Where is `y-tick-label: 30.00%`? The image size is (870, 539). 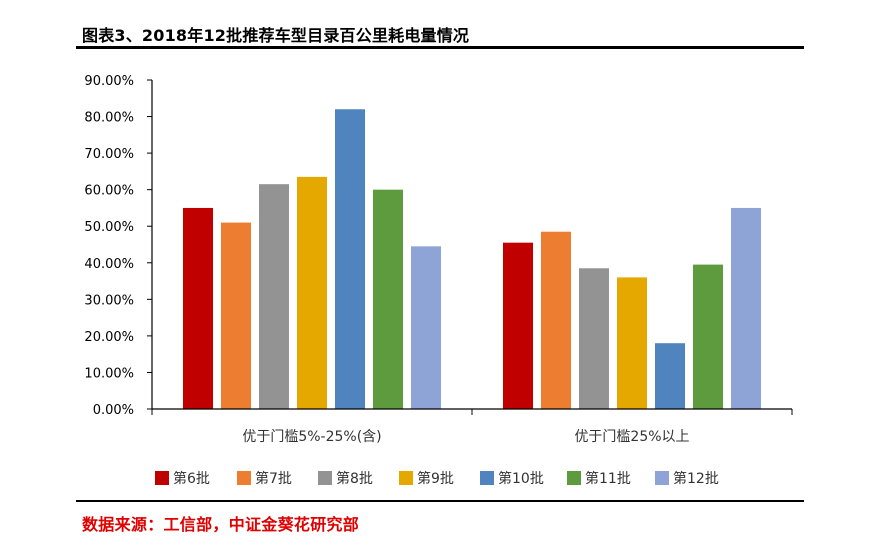
y-tick-label: 30.00% is located at coordinates (109, 300).